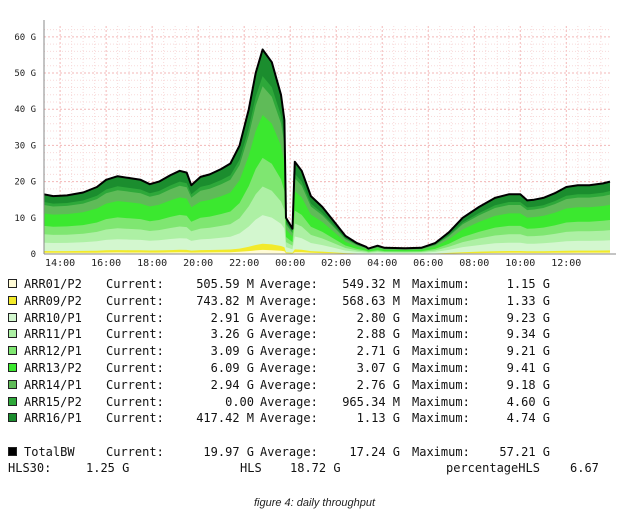 The height and width of the screenshot is (514, 629). What do you see at coordinates (528, 351) in the screenshot?
I see `legend-maximum-value: 9.21 G` at bounding box center [528, 351].